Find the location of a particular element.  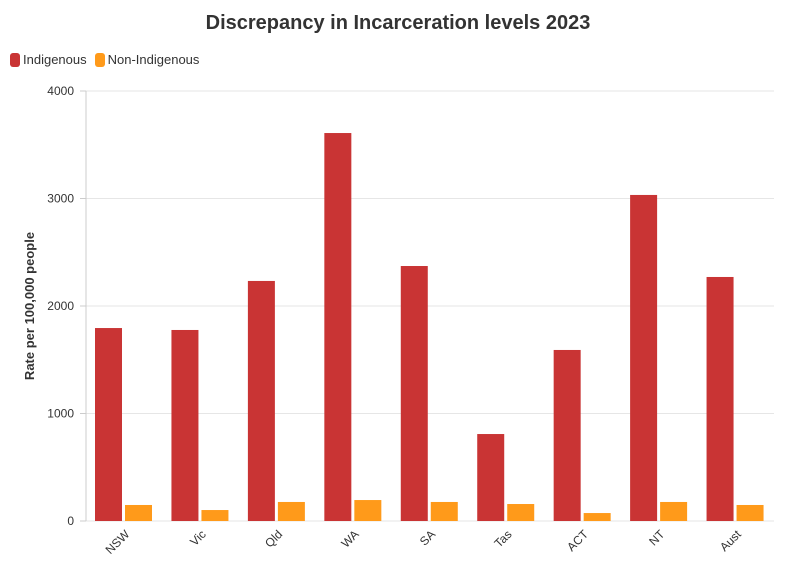

chart-title: Discrepancy in Incarceration levels 2023 is located at coordinates (398, 23).